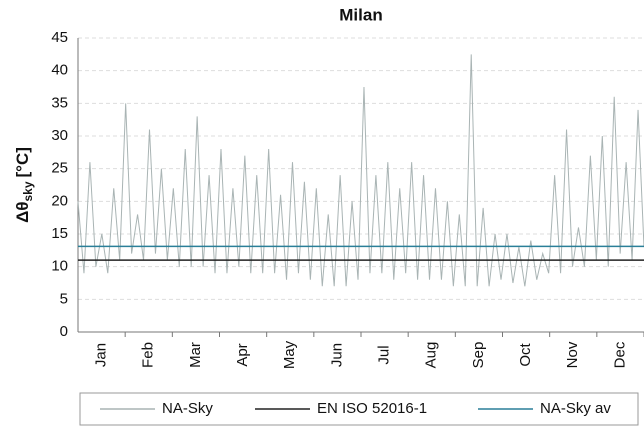 The height and width of the screenshot is (433, 644). I want to click on y-tick-label: 35, so click(59, 102).